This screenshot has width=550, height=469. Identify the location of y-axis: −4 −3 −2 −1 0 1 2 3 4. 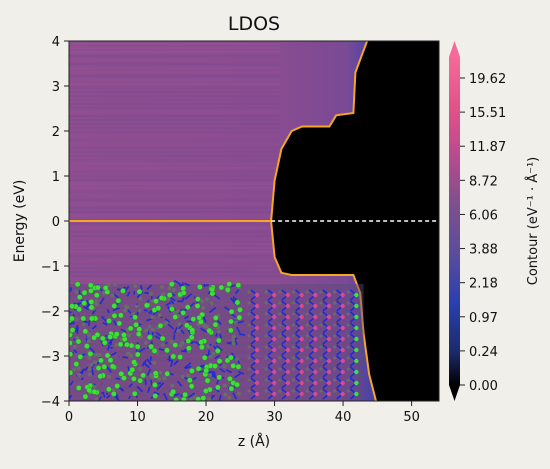
(55, 222).